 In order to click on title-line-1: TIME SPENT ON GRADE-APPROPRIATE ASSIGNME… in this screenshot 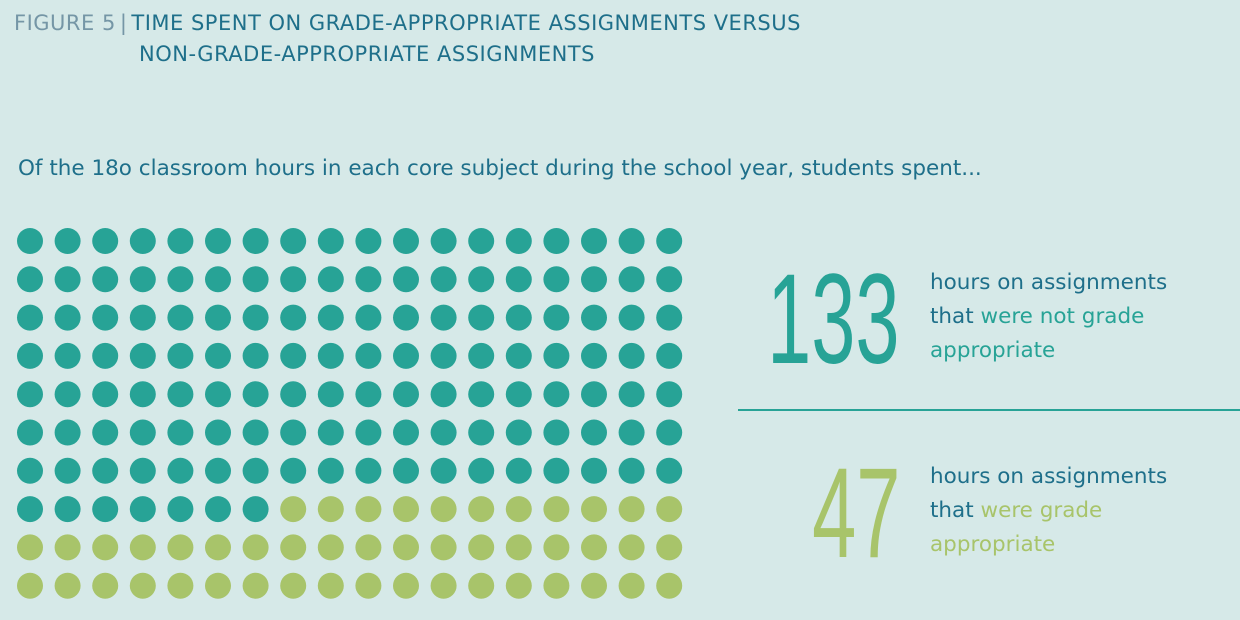, I will do `click(466, 23)`.